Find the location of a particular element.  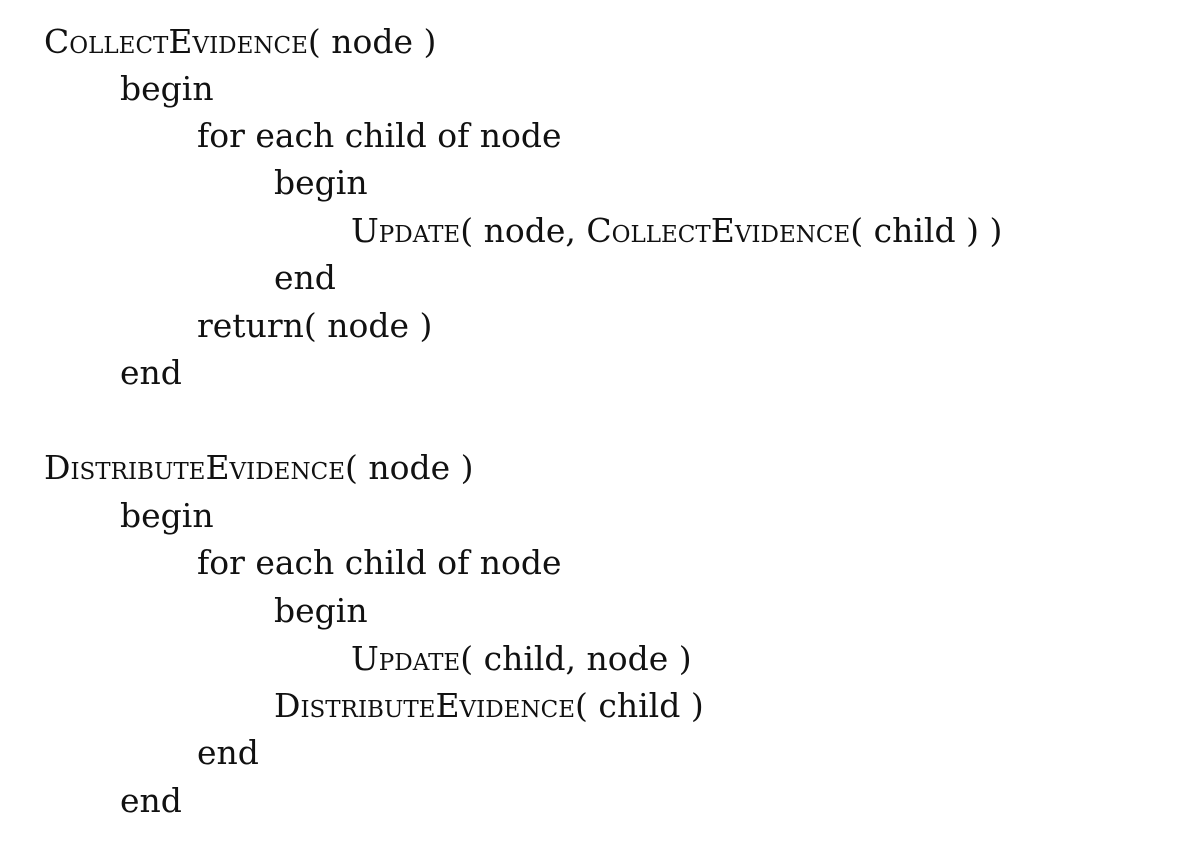

distribute-inner-begin: begin is located at coordinates (321, 610).